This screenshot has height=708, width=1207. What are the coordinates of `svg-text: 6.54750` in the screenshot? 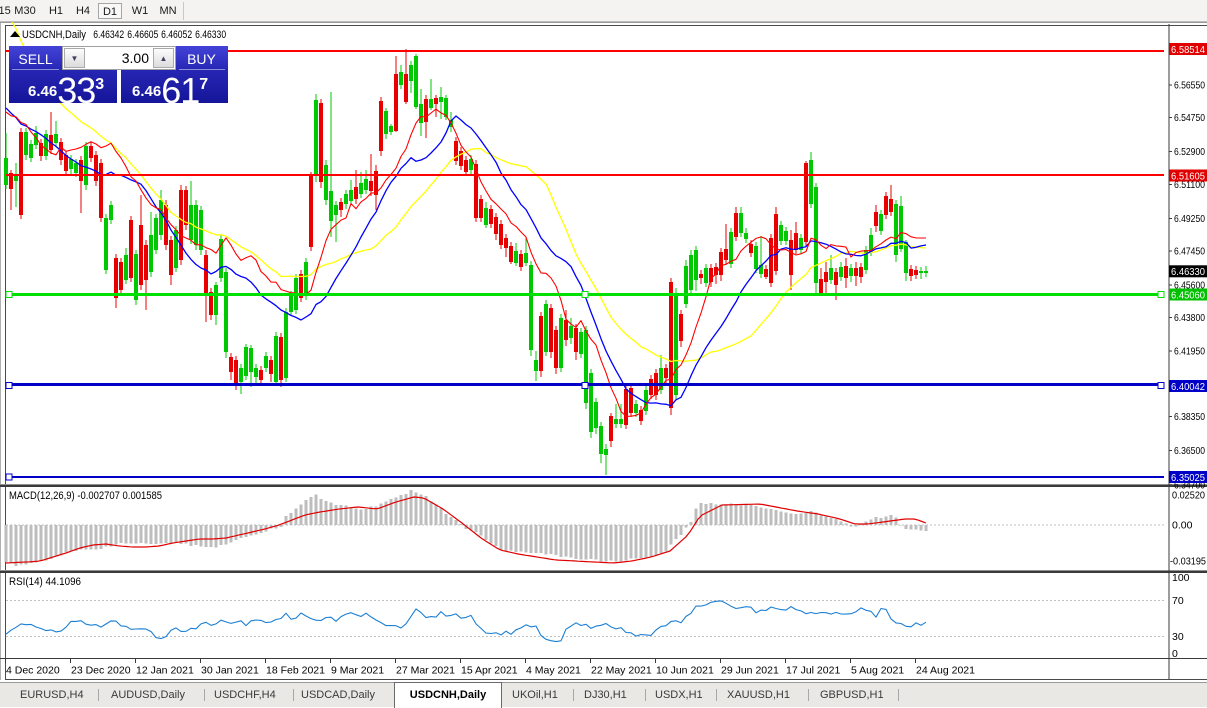 It's located at (1189, 118).